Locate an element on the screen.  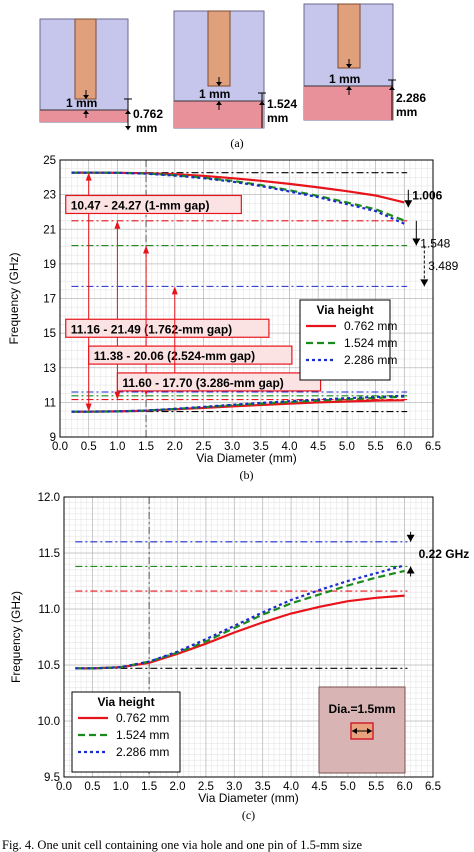
y-tick-label: 9.5 is located at coordinates (52, 778).